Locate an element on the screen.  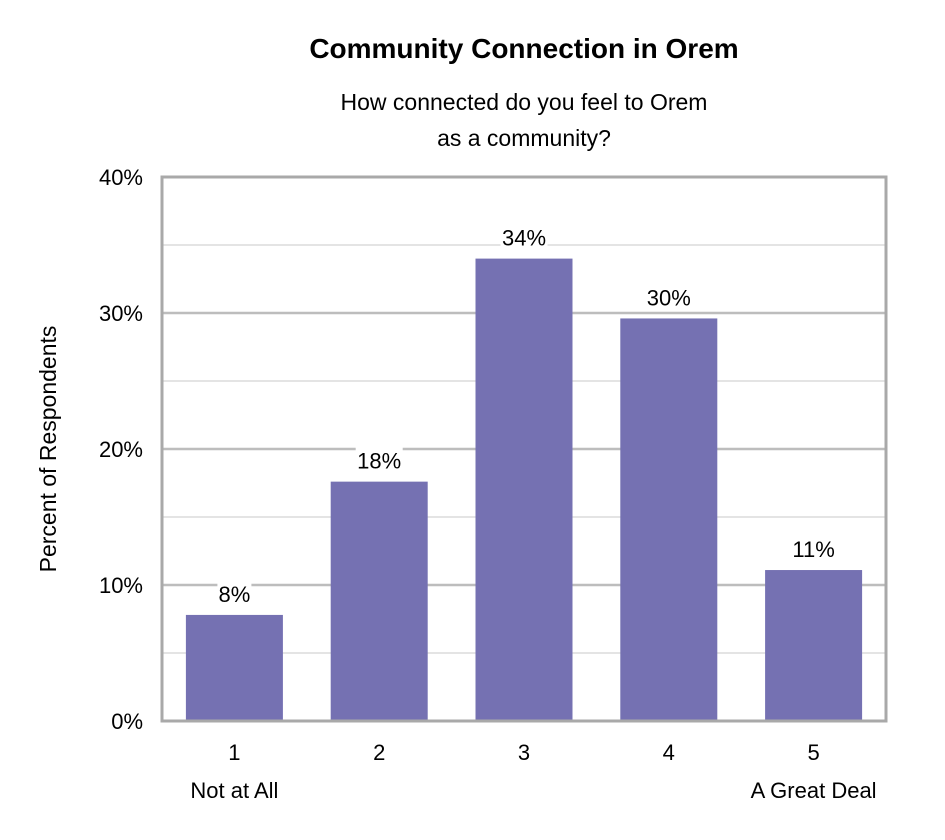
data-label: 18% is located at coordinates (379, 461).